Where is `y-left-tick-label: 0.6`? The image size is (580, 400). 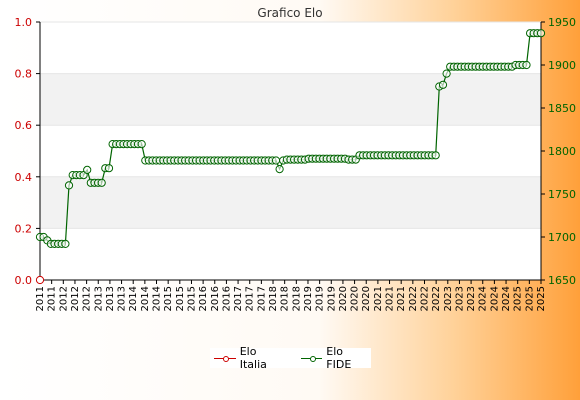
y-left-tick-label: 0.6 is located at coordinates (24, 125).